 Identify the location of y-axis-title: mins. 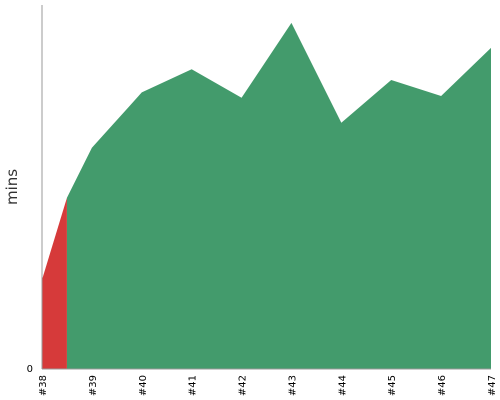
(12, 187).